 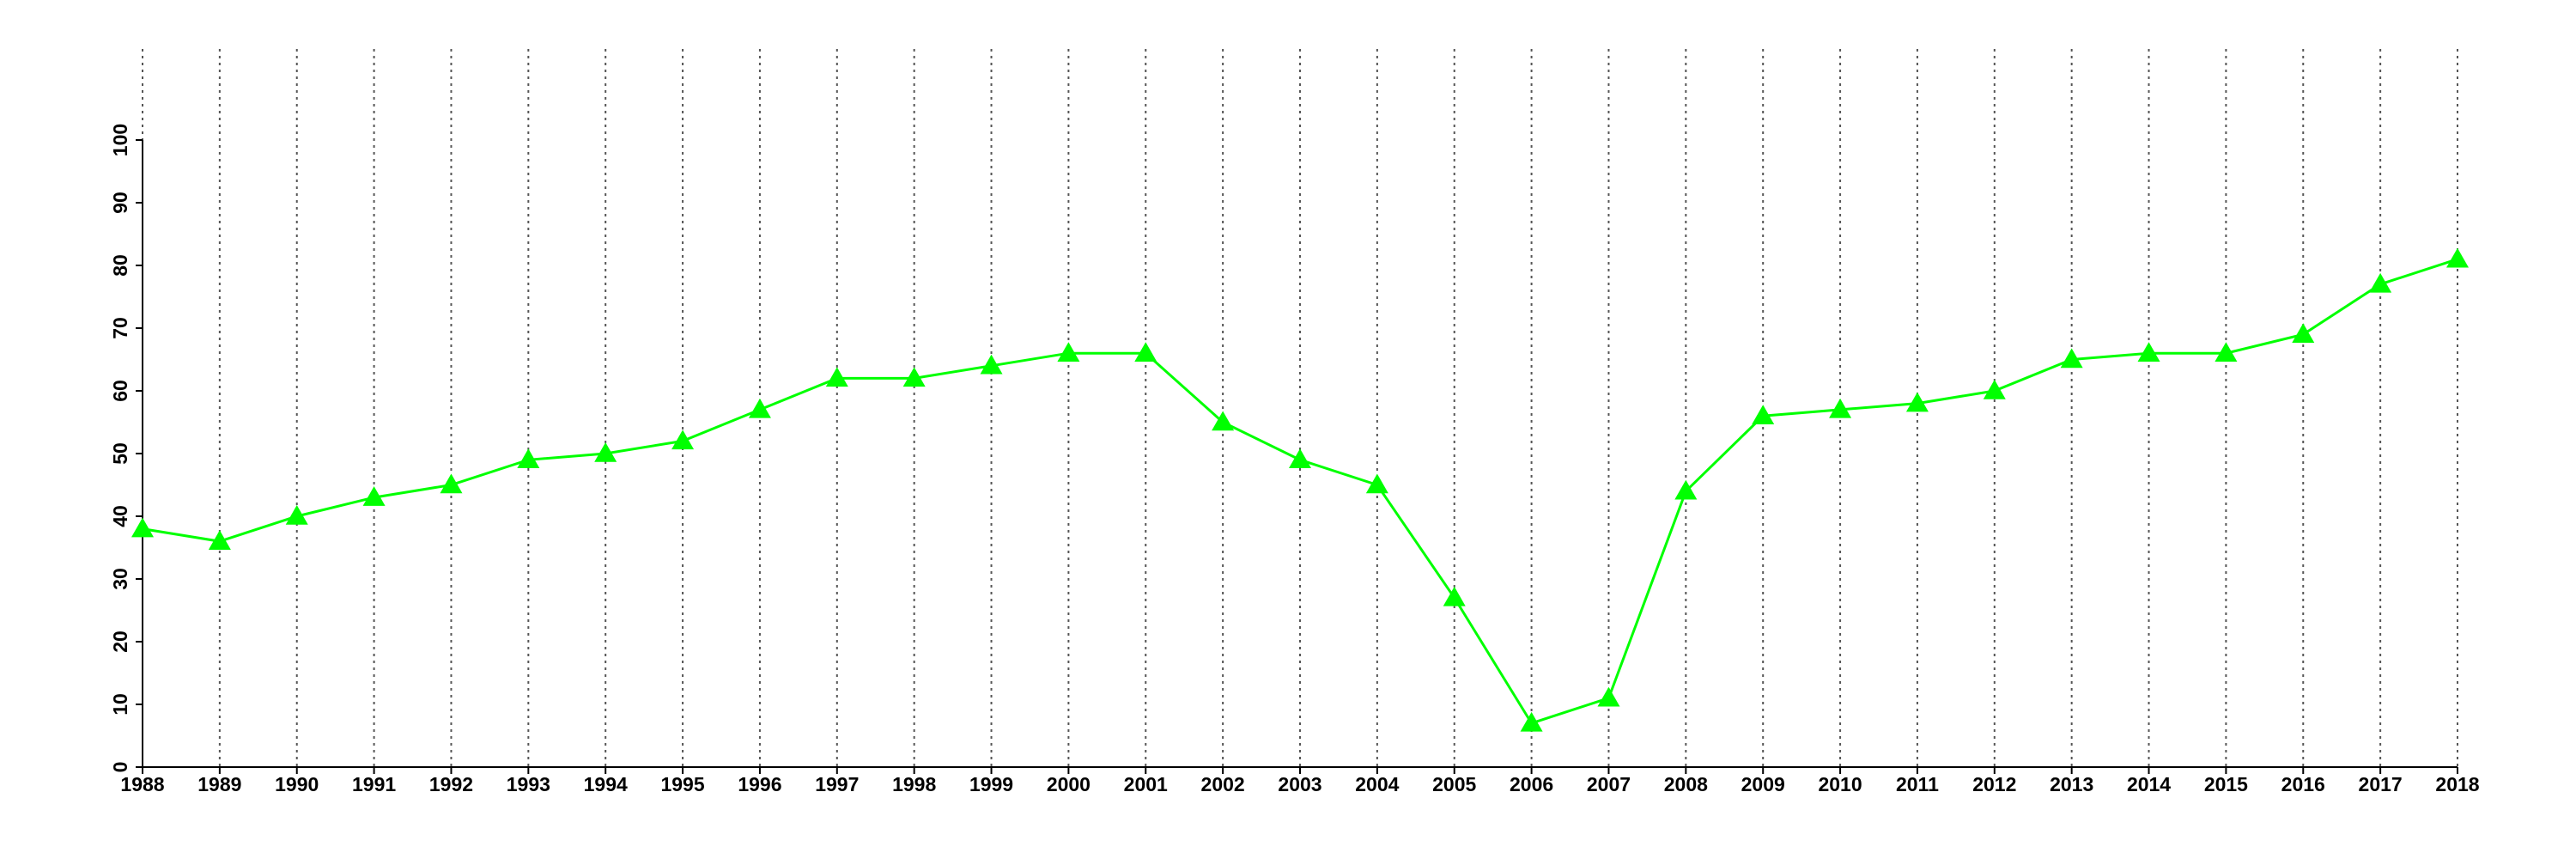 What do you see at coordinates (120, 203) in the screenshot?
I see `y-tick-label: 90` at bounding box center [120, 203].